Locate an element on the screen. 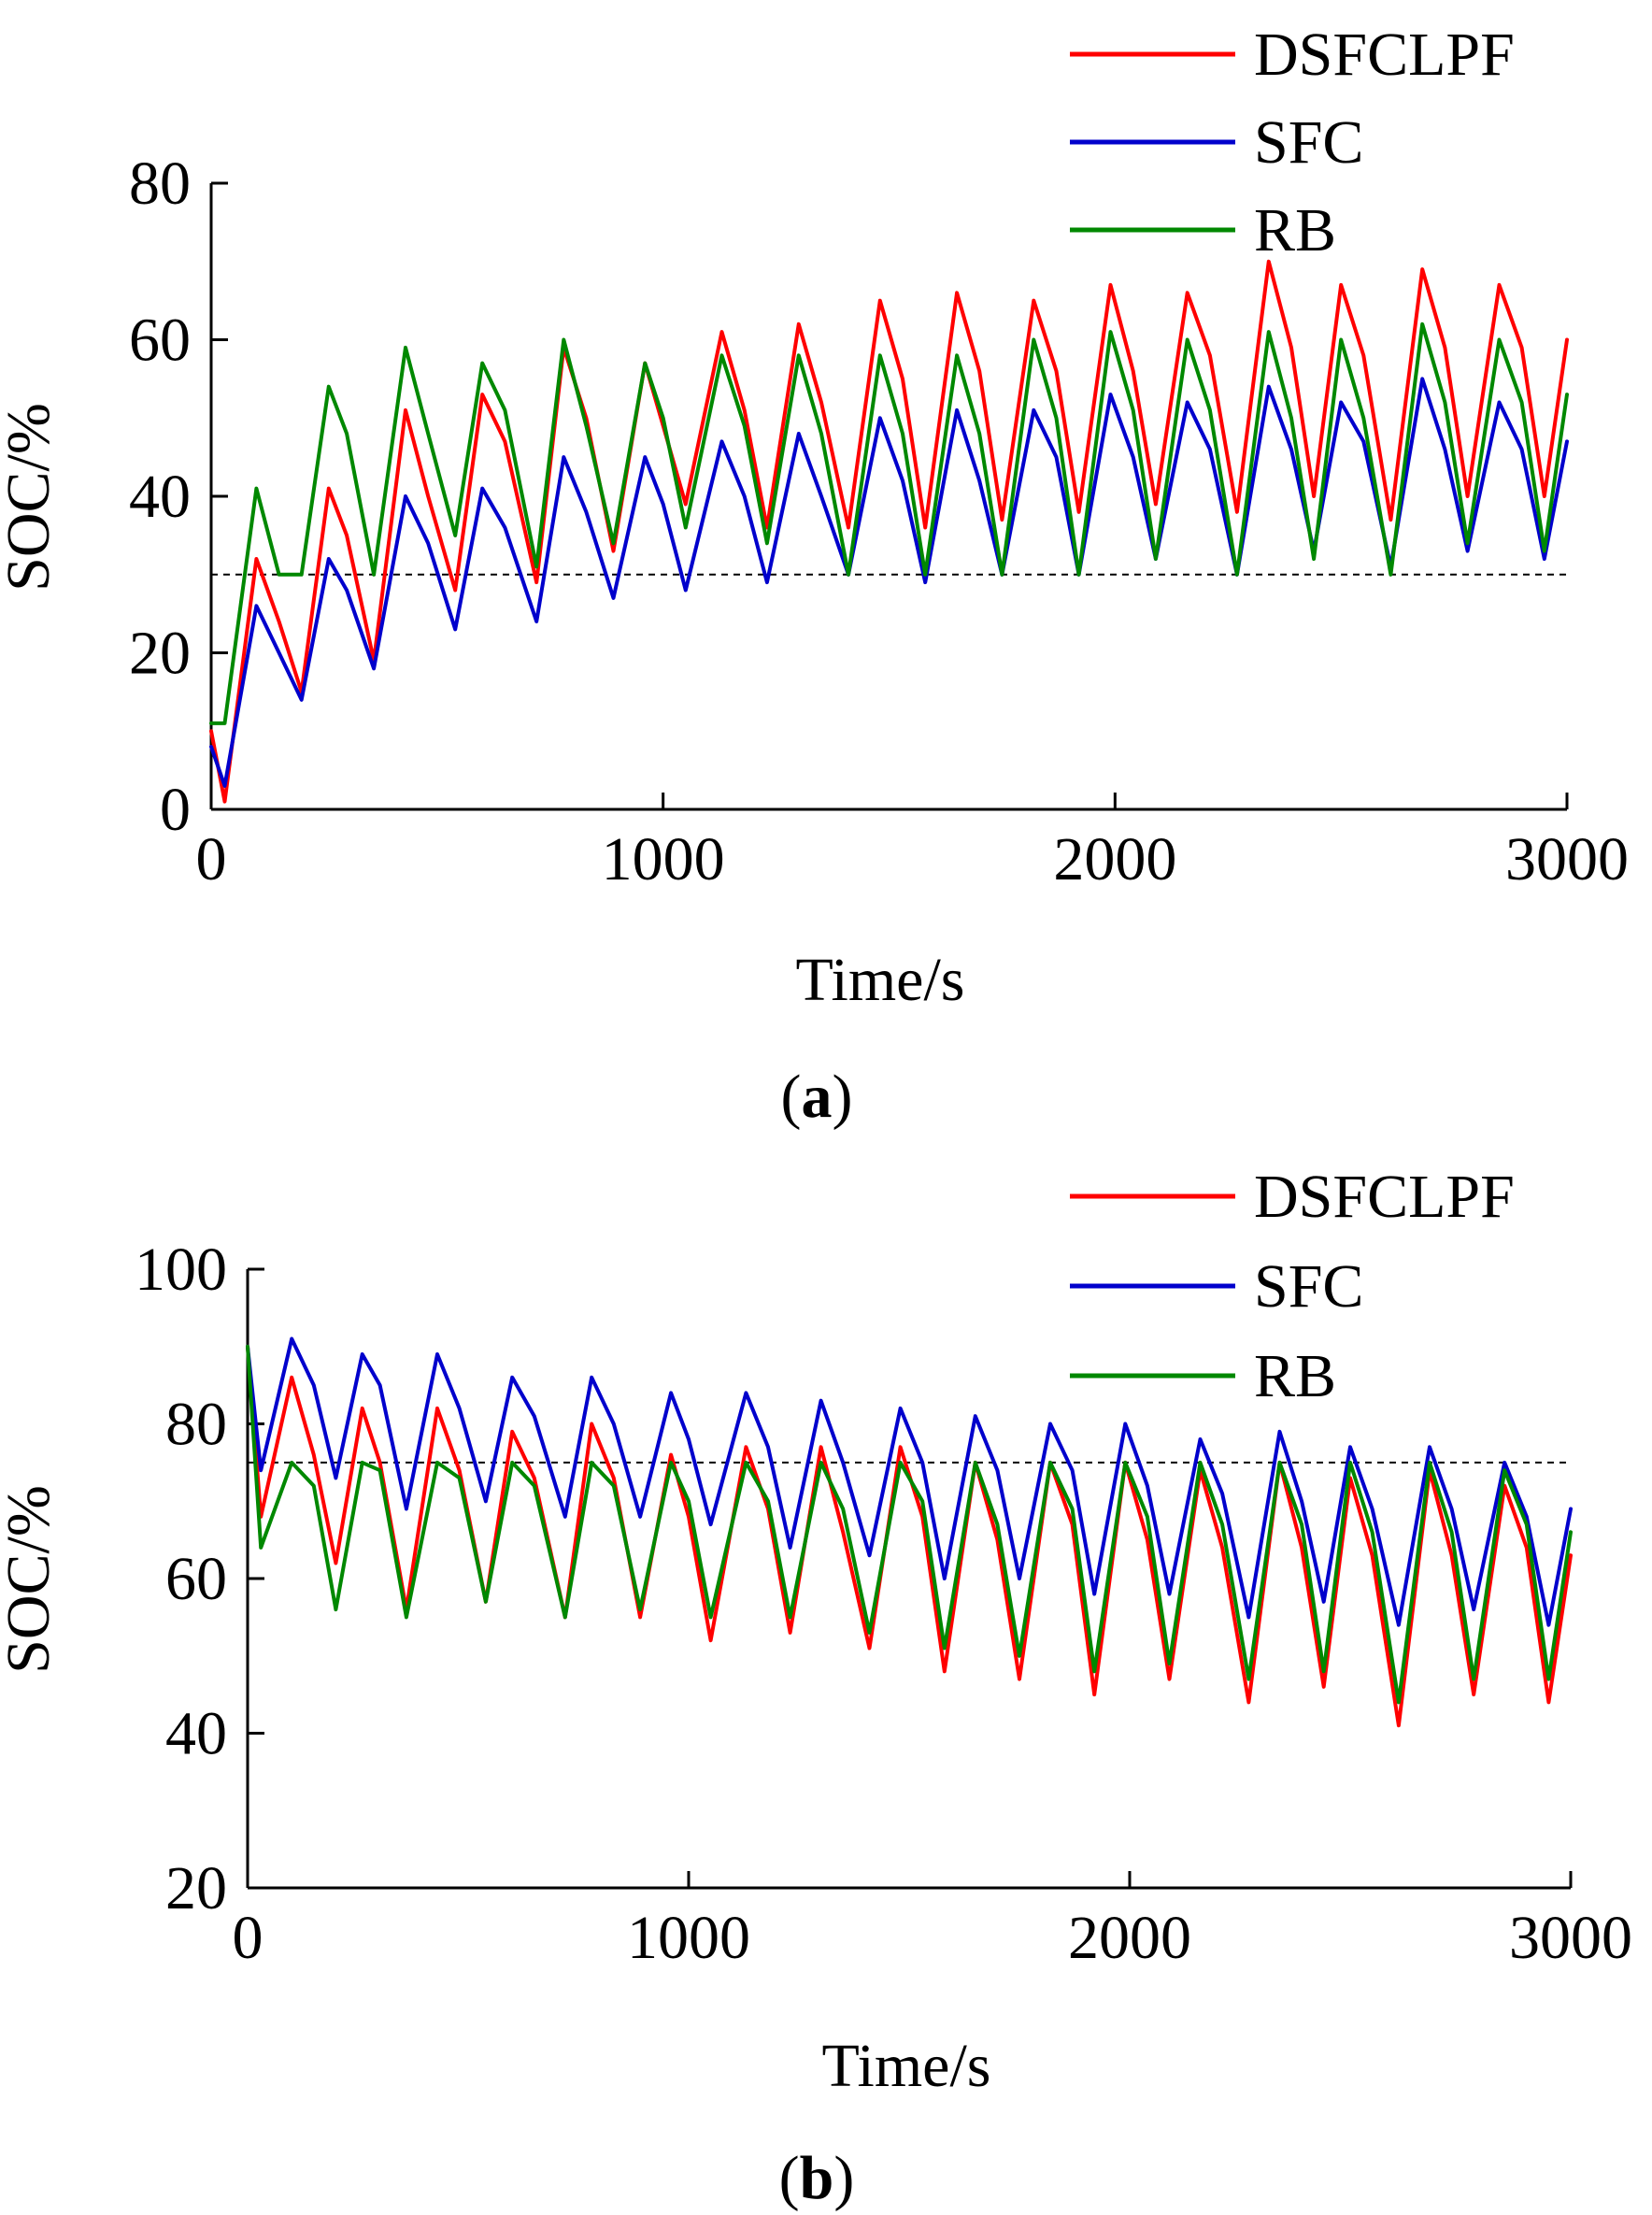  legend-a-label-rb: RB is located at coordinates (1295, 230).